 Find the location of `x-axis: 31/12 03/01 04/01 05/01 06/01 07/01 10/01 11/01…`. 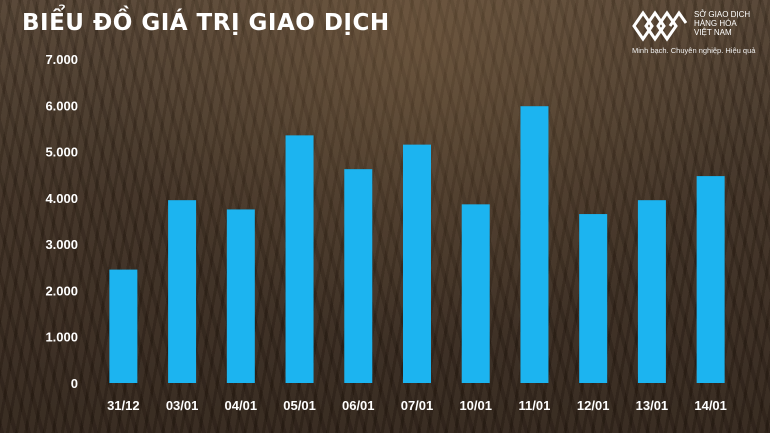

x-axis: 31/12 03/01 04/01 05/01 06/01 07/01 10/01 11/01… is located at coordinates (417, 405).